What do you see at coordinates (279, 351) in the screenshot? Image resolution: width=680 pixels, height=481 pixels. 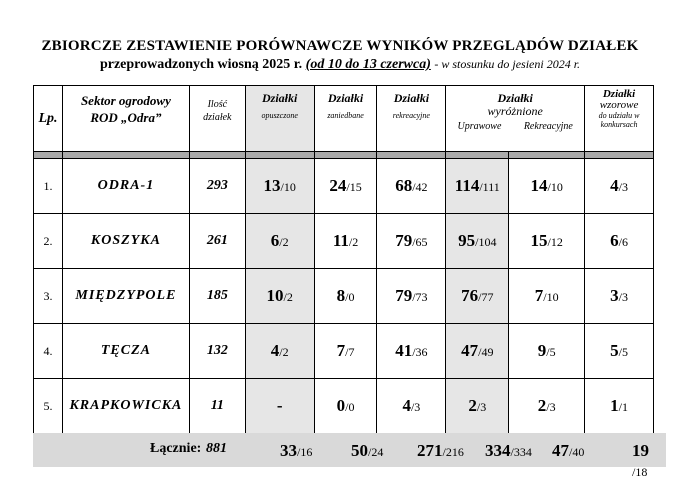 I see `row-value: 4/2` at bounding box center [279, 351].